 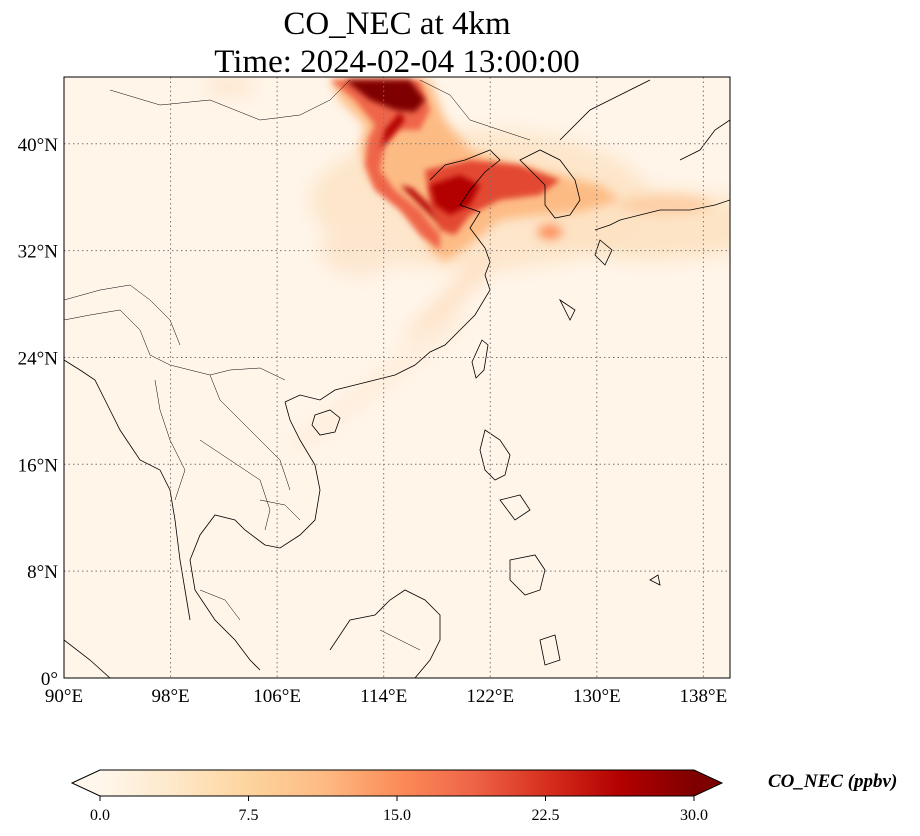 I want to click on lon-tick-label: 130°E, so click(x=597, y=696).